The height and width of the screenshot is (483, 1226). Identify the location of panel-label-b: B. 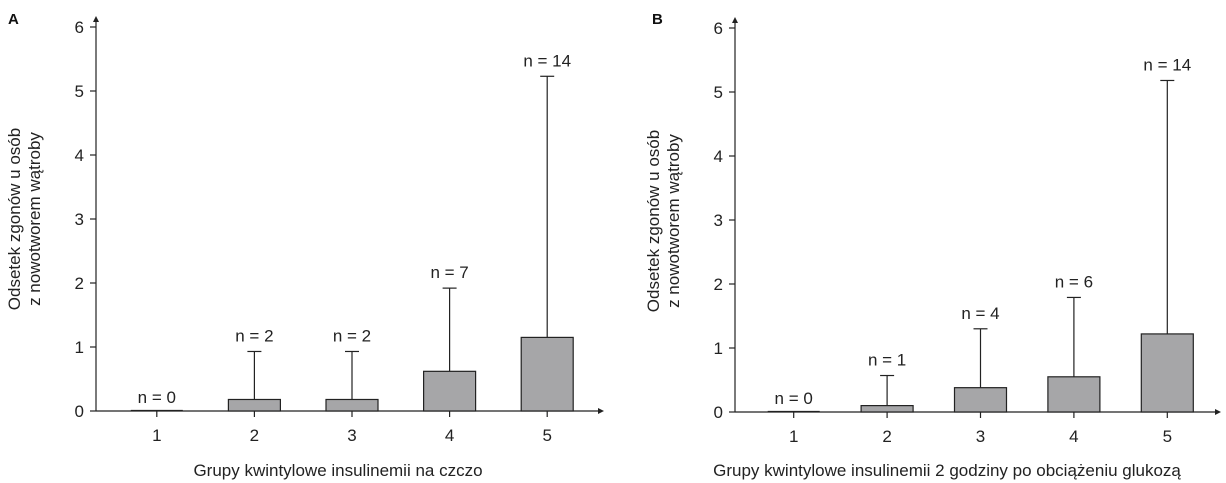
(657, 19).